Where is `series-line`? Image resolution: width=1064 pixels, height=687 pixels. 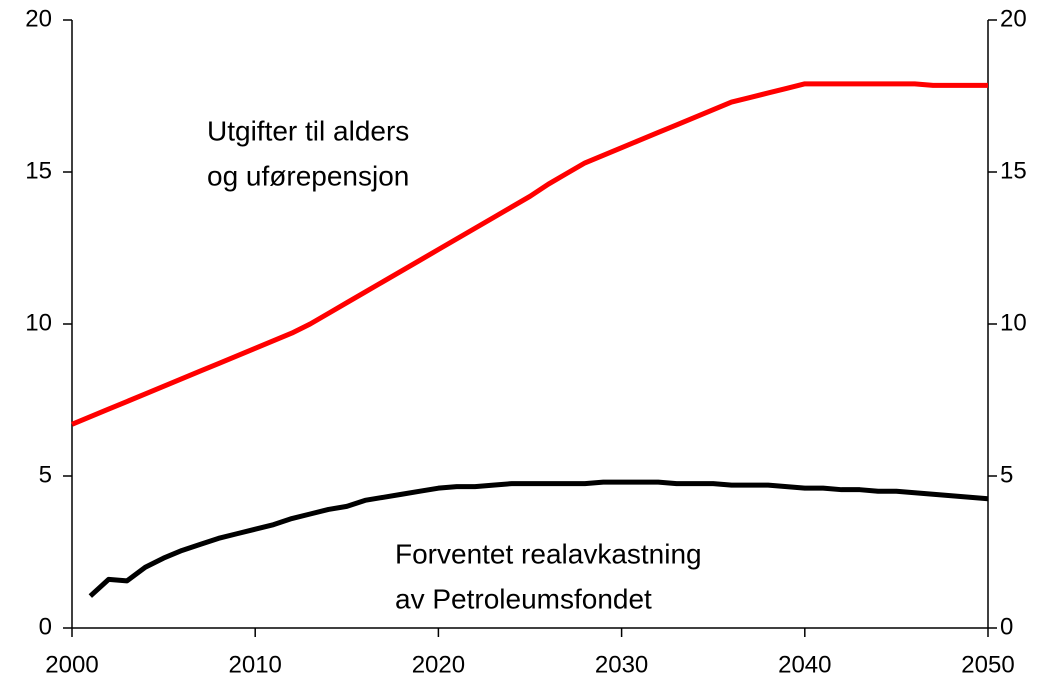 series-line is located at coordinates (538, 538).